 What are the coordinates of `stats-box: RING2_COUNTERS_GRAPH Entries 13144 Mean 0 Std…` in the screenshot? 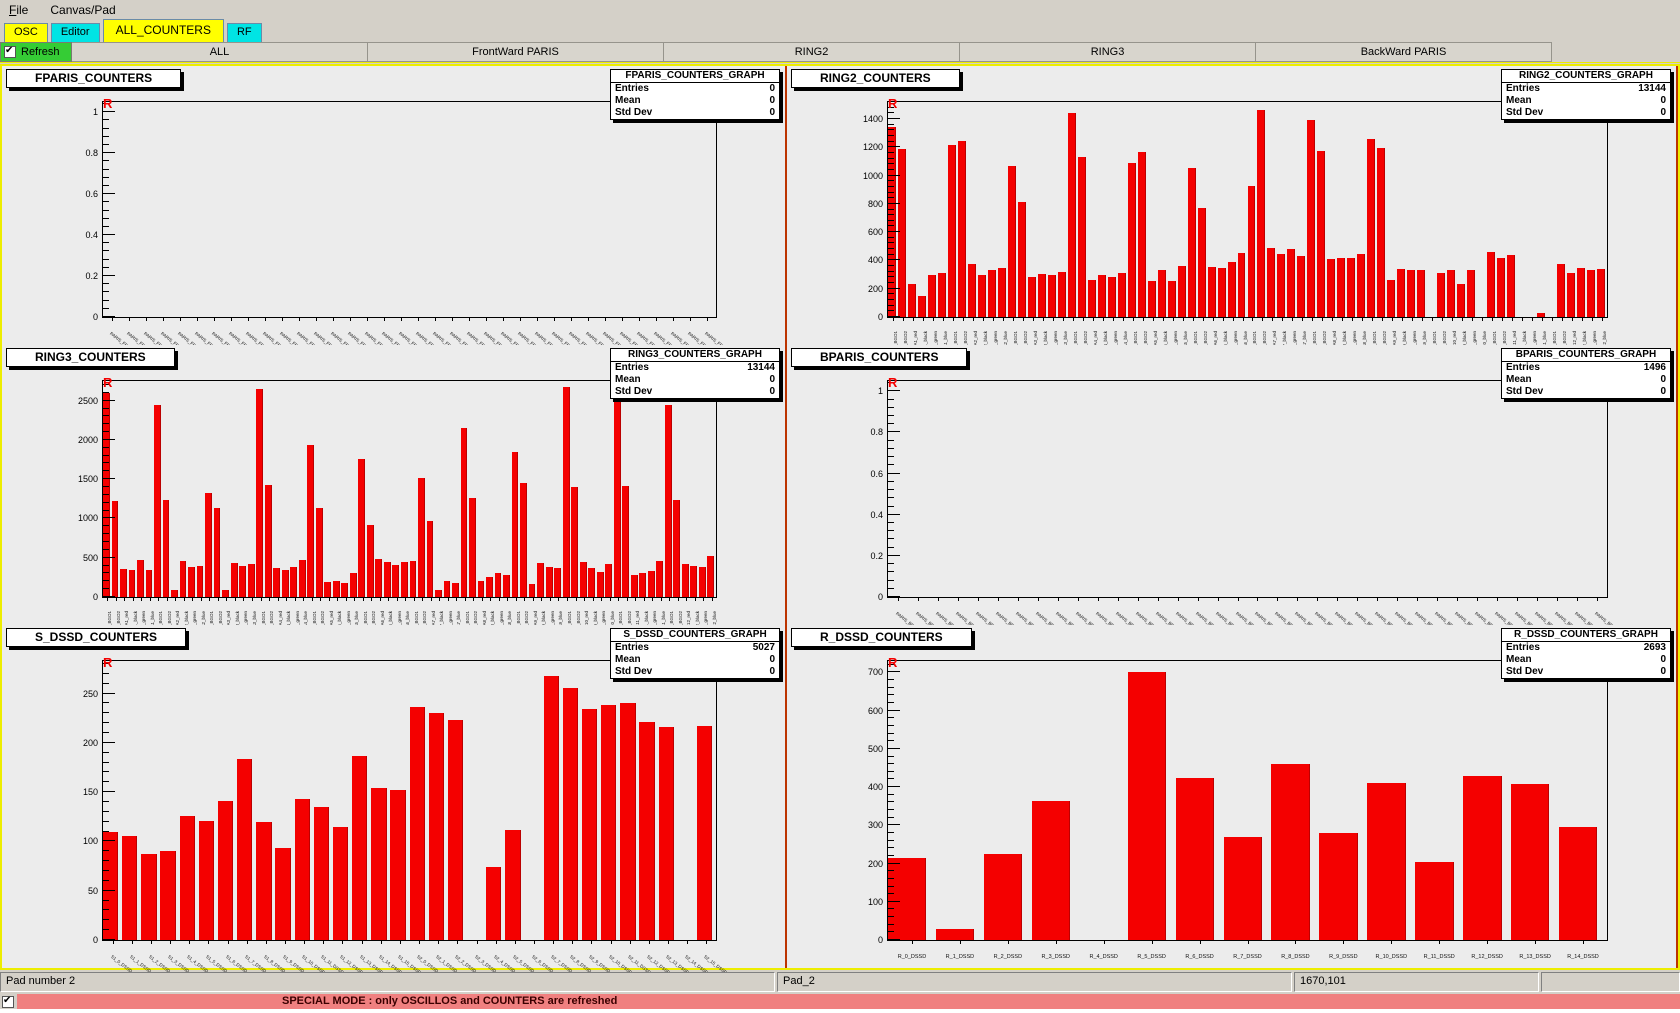 It's located at (1586, 94).